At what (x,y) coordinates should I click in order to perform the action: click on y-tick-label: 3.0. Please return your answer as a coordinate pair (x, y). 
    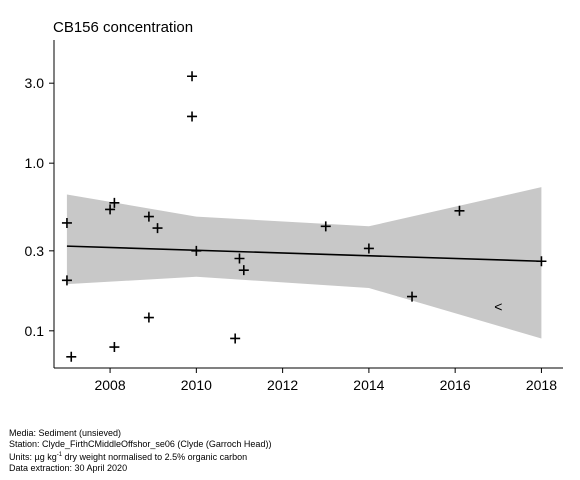
    Looking at the image, I should click on (35, 83).